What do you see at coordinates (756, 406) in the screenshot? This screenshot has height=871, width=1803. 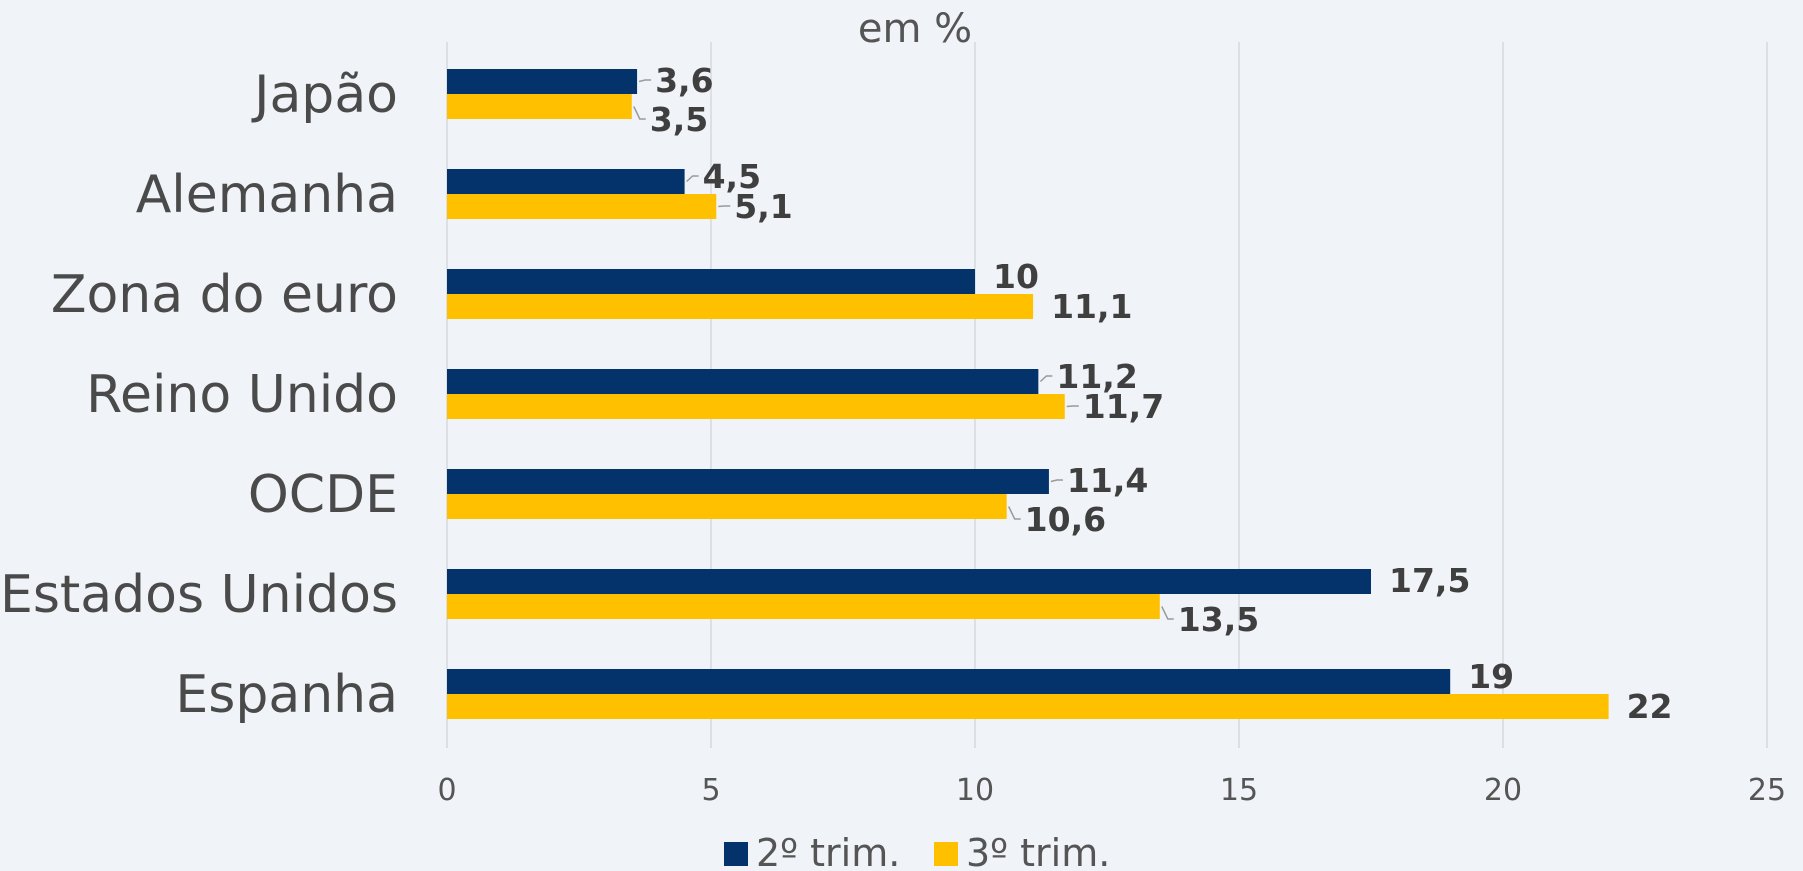 I see `bar-3-trim-reino-unido` at bounding box center [756, 406].